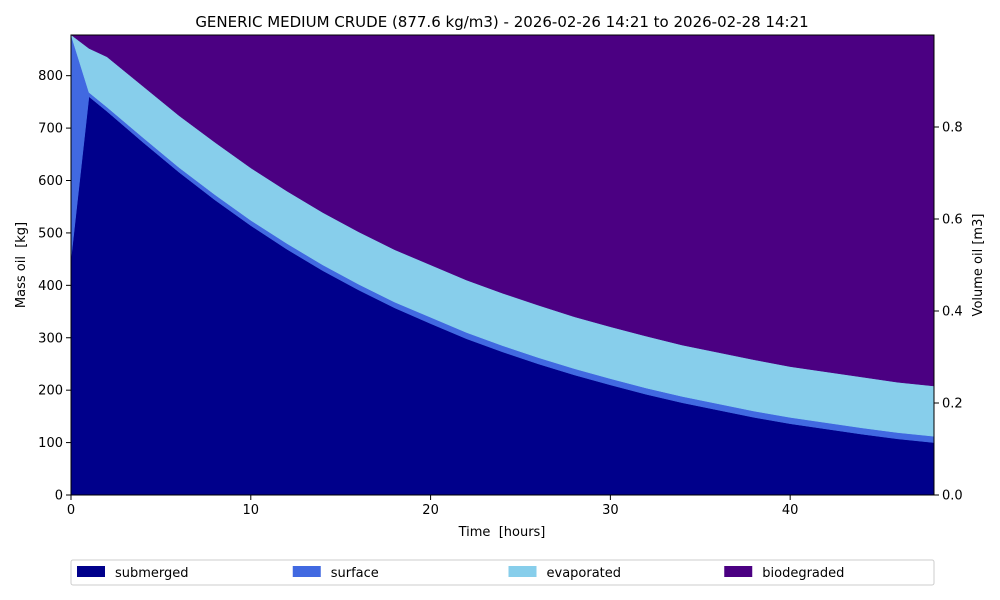 The height and width of the screenshot is (600, 1000). Describe the element at coordinates (50, 443) in the screenshot. I see `y-tick-label: 100` at that location.